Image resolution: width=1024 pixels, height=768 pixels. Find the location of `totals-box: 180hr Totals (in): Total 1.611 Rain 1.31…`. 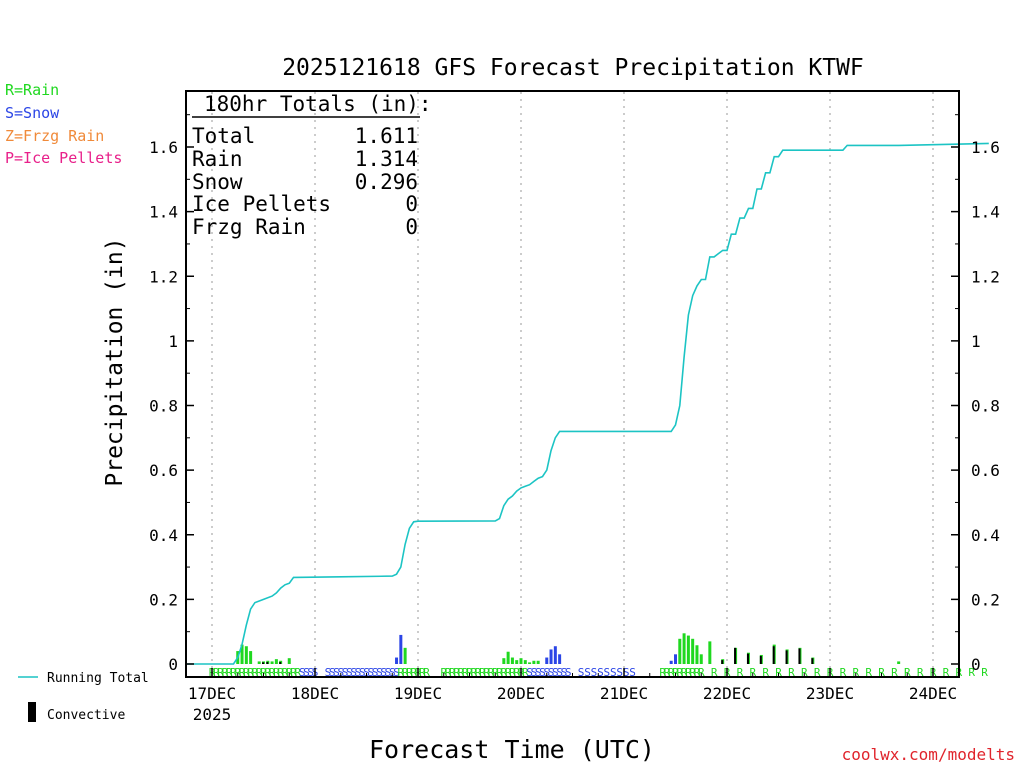

totals-box: 180hr Totals (in): Total 1.611 Rain 1.31… is located at coordinates (312, 165).